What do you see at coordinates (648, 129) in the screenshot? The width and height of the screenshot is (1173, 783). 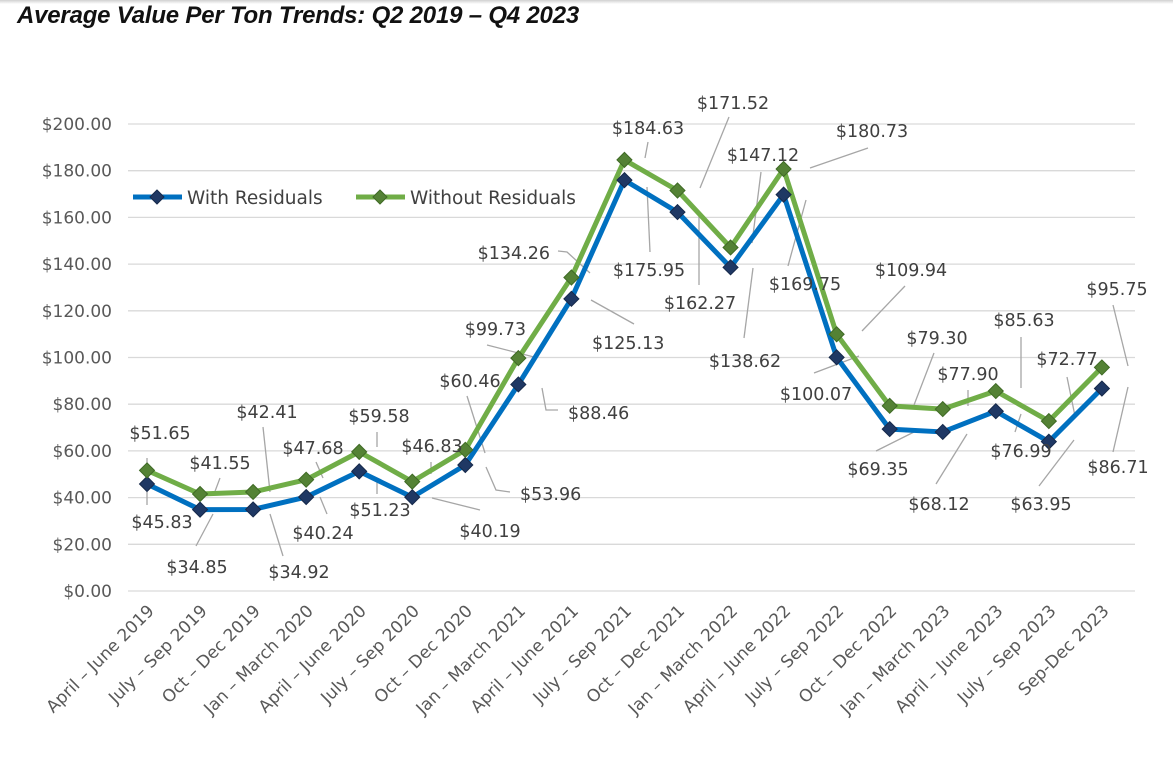 I see `without-residuals-data-label: $184.63` at bounding box center [648, 129].